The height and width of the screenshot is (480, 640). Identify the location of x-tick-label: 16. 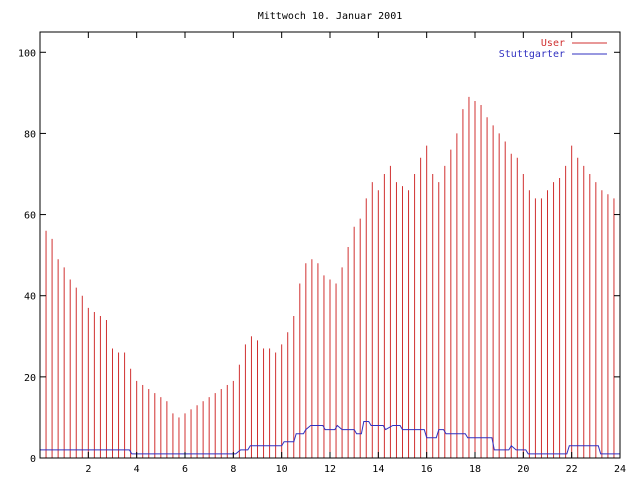
(427, 469).